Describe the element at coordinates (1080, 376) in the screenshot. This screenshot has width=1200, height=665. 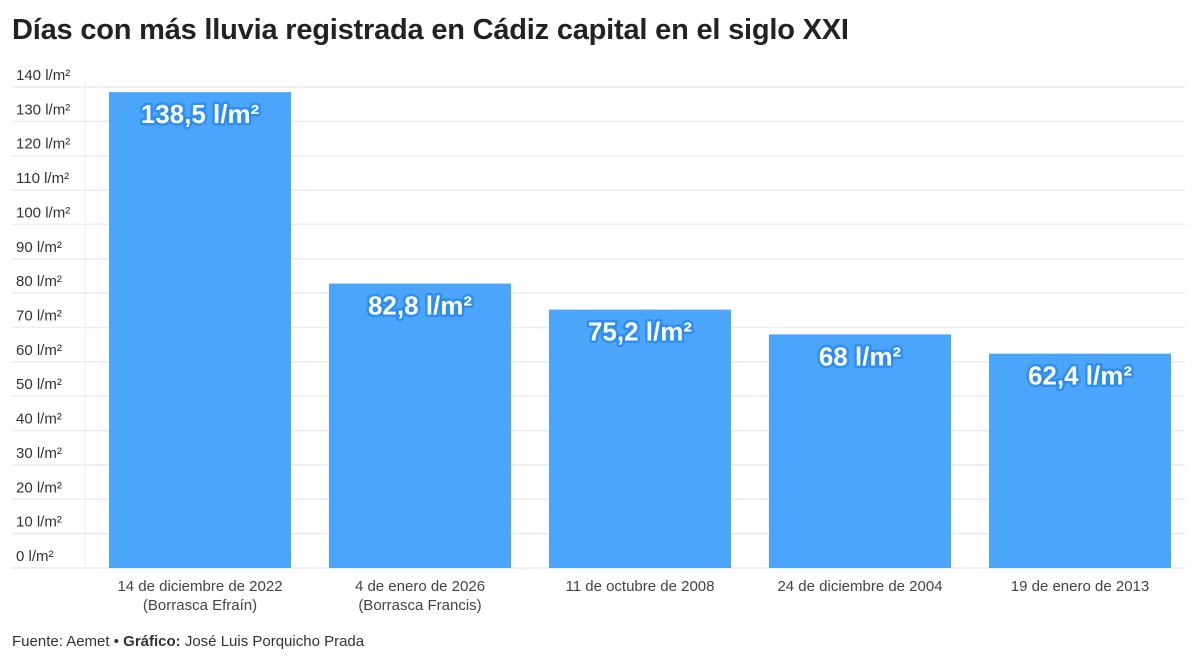
I see `data-label: 62,4 l/m²` at that location.